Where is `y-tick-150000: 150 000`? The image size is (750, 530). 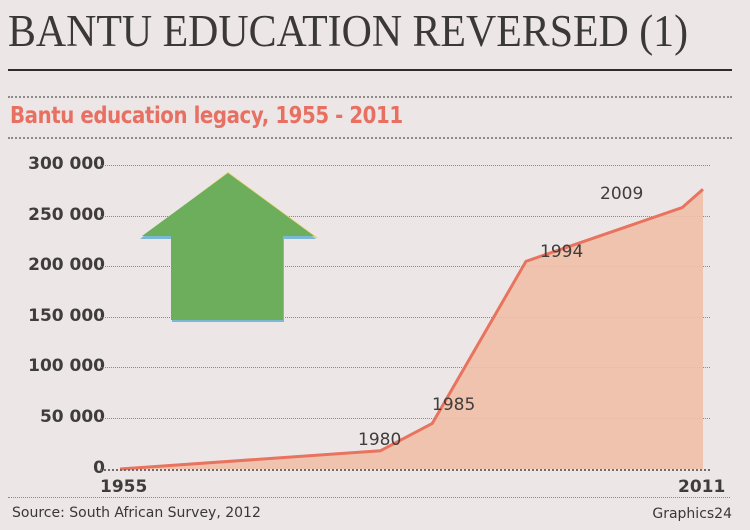 y-tick-150000: 150 000 is located at coordinates (66, 316).